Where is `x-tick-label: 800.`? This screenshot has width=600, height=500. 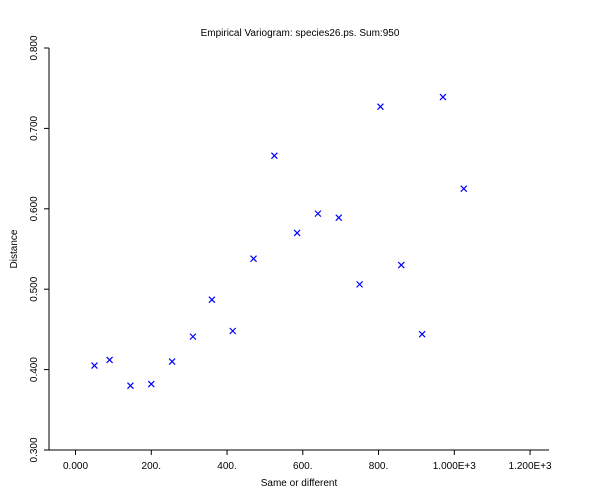
x-tick-label: 800. is located at coordinates (378, 466).